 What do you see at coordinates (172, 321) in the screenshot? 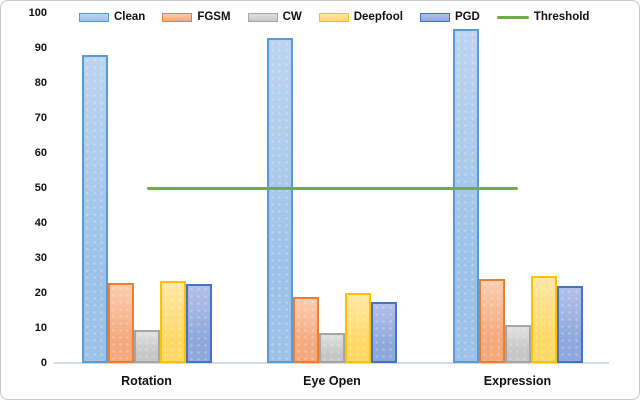
I see `bar-deepfool-rotation` at bounding box center [172, 321].